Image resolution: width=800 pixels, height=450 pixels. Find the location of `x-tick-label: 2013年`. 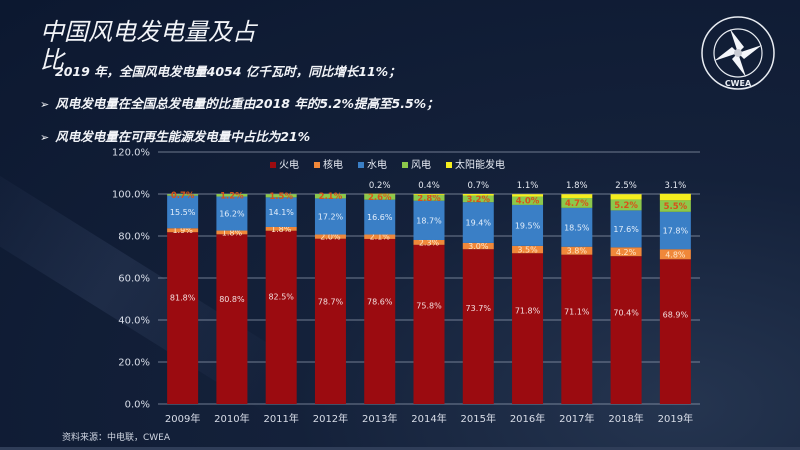

x-tick-label: 2013年 is located at coordinates (379, 418).